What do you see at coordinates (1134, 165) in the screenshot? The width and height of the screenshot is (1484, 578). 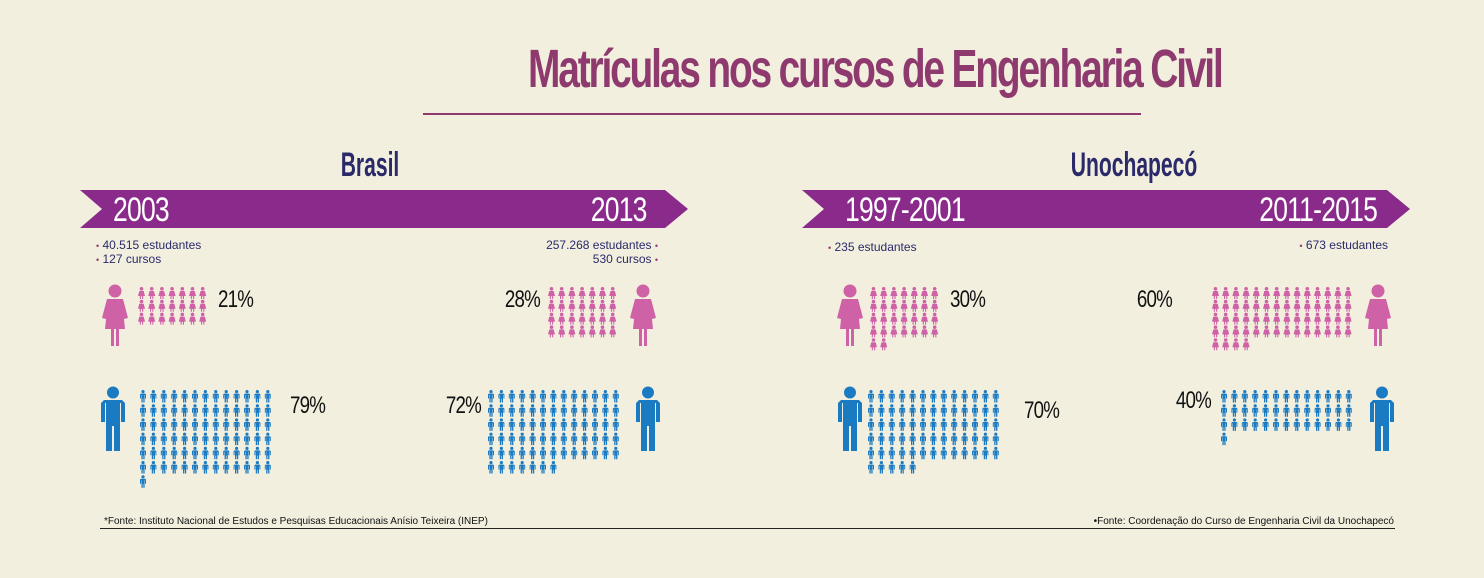 I see `unochapeco-heading: Unochapecó` at bounding box center [1134, 165].